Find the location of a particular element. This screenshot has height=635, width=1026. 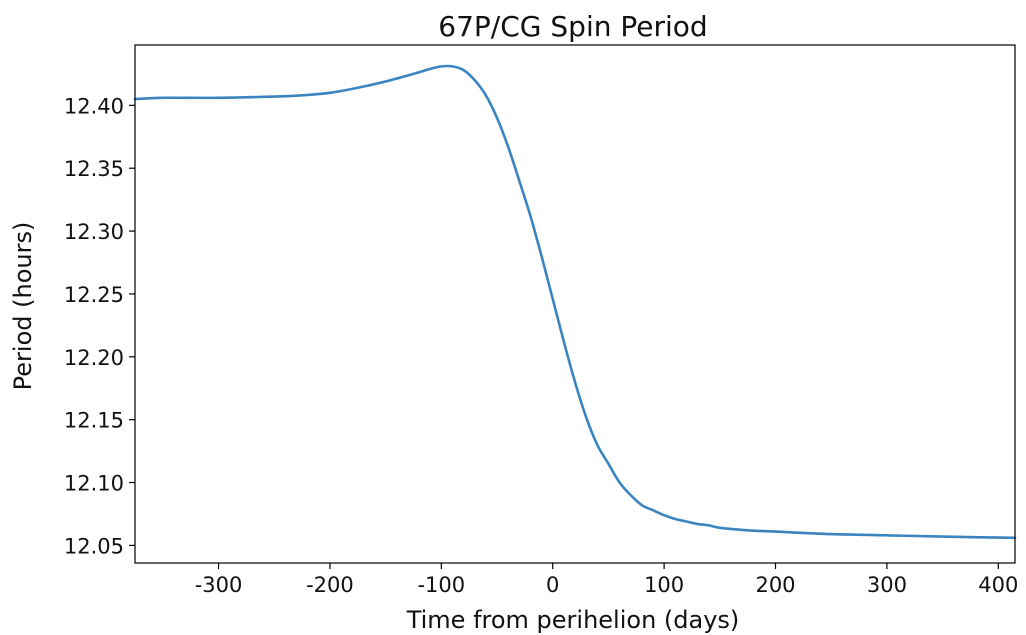

x-axis-title: Time from perihelion (days) is located at coordinates (573, 620).